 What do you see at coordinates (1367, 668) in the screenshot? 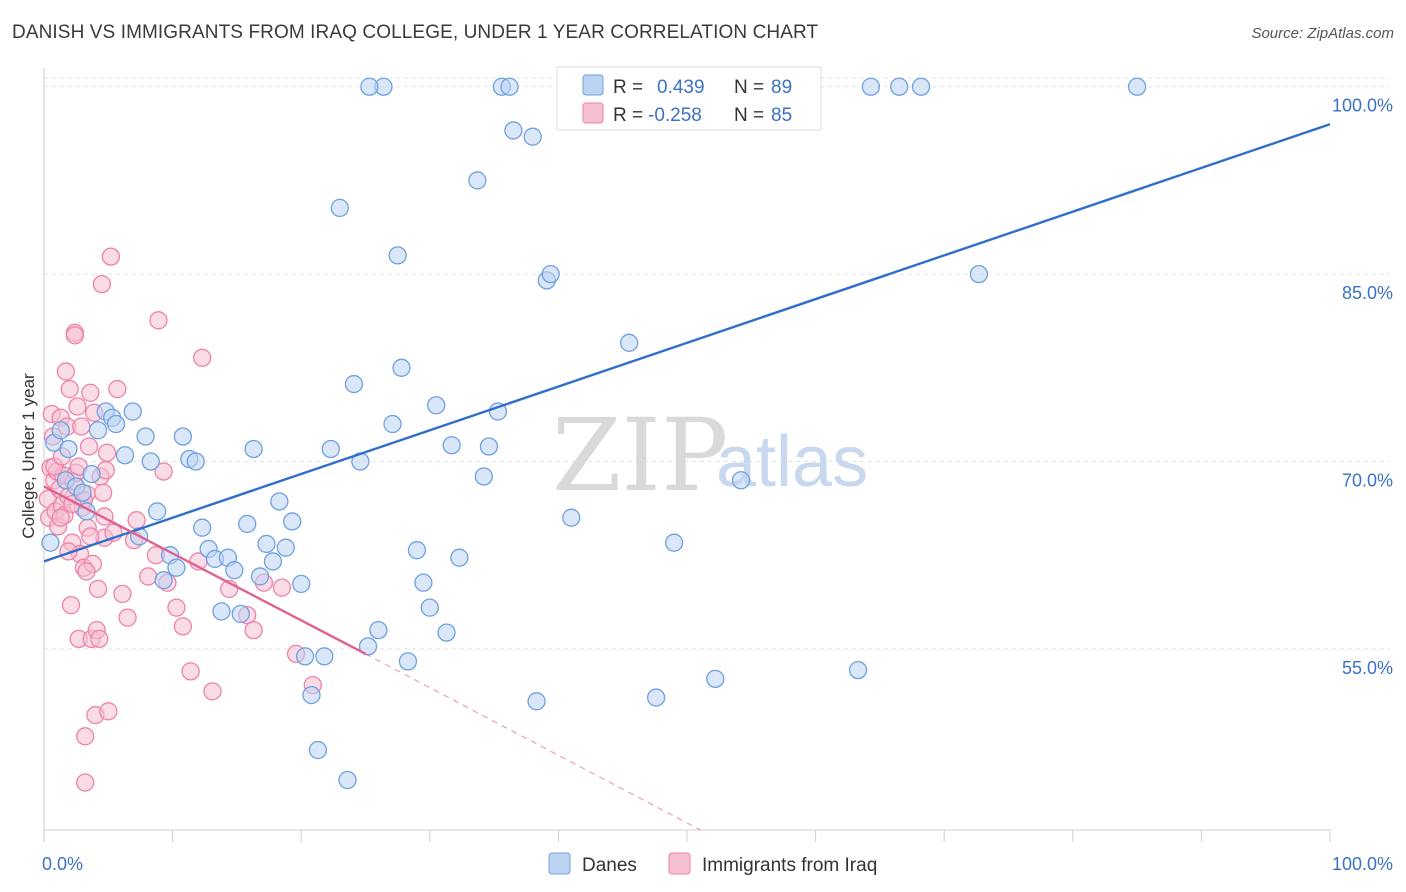
I see `y-tick-label: 55.0%` at bounding box center [1367, 668].